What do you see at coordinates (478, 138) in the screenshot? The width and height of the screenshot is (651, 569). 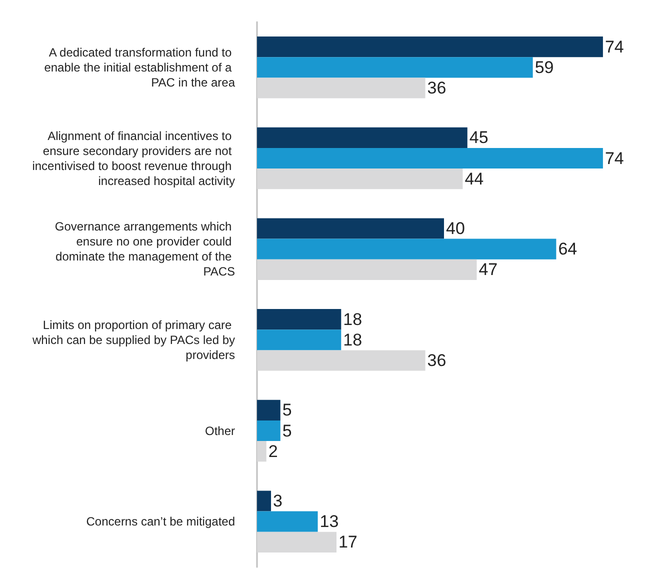 I see `data-label: 45` at bounding box center [478, 138].